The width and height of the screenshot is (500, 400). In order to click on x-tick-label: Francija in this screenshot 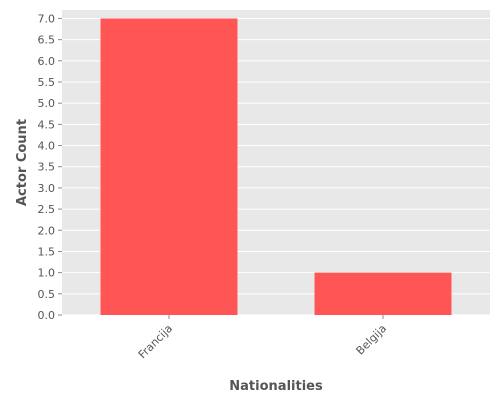, I will do `click(155, 341)`.